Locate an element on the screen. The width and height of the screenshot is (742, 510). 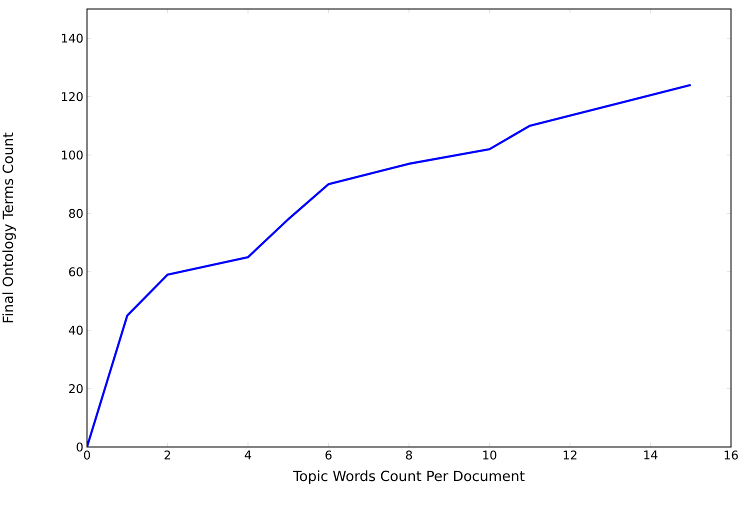
y-tick-label: 40 is located at coordinates (75, 330).